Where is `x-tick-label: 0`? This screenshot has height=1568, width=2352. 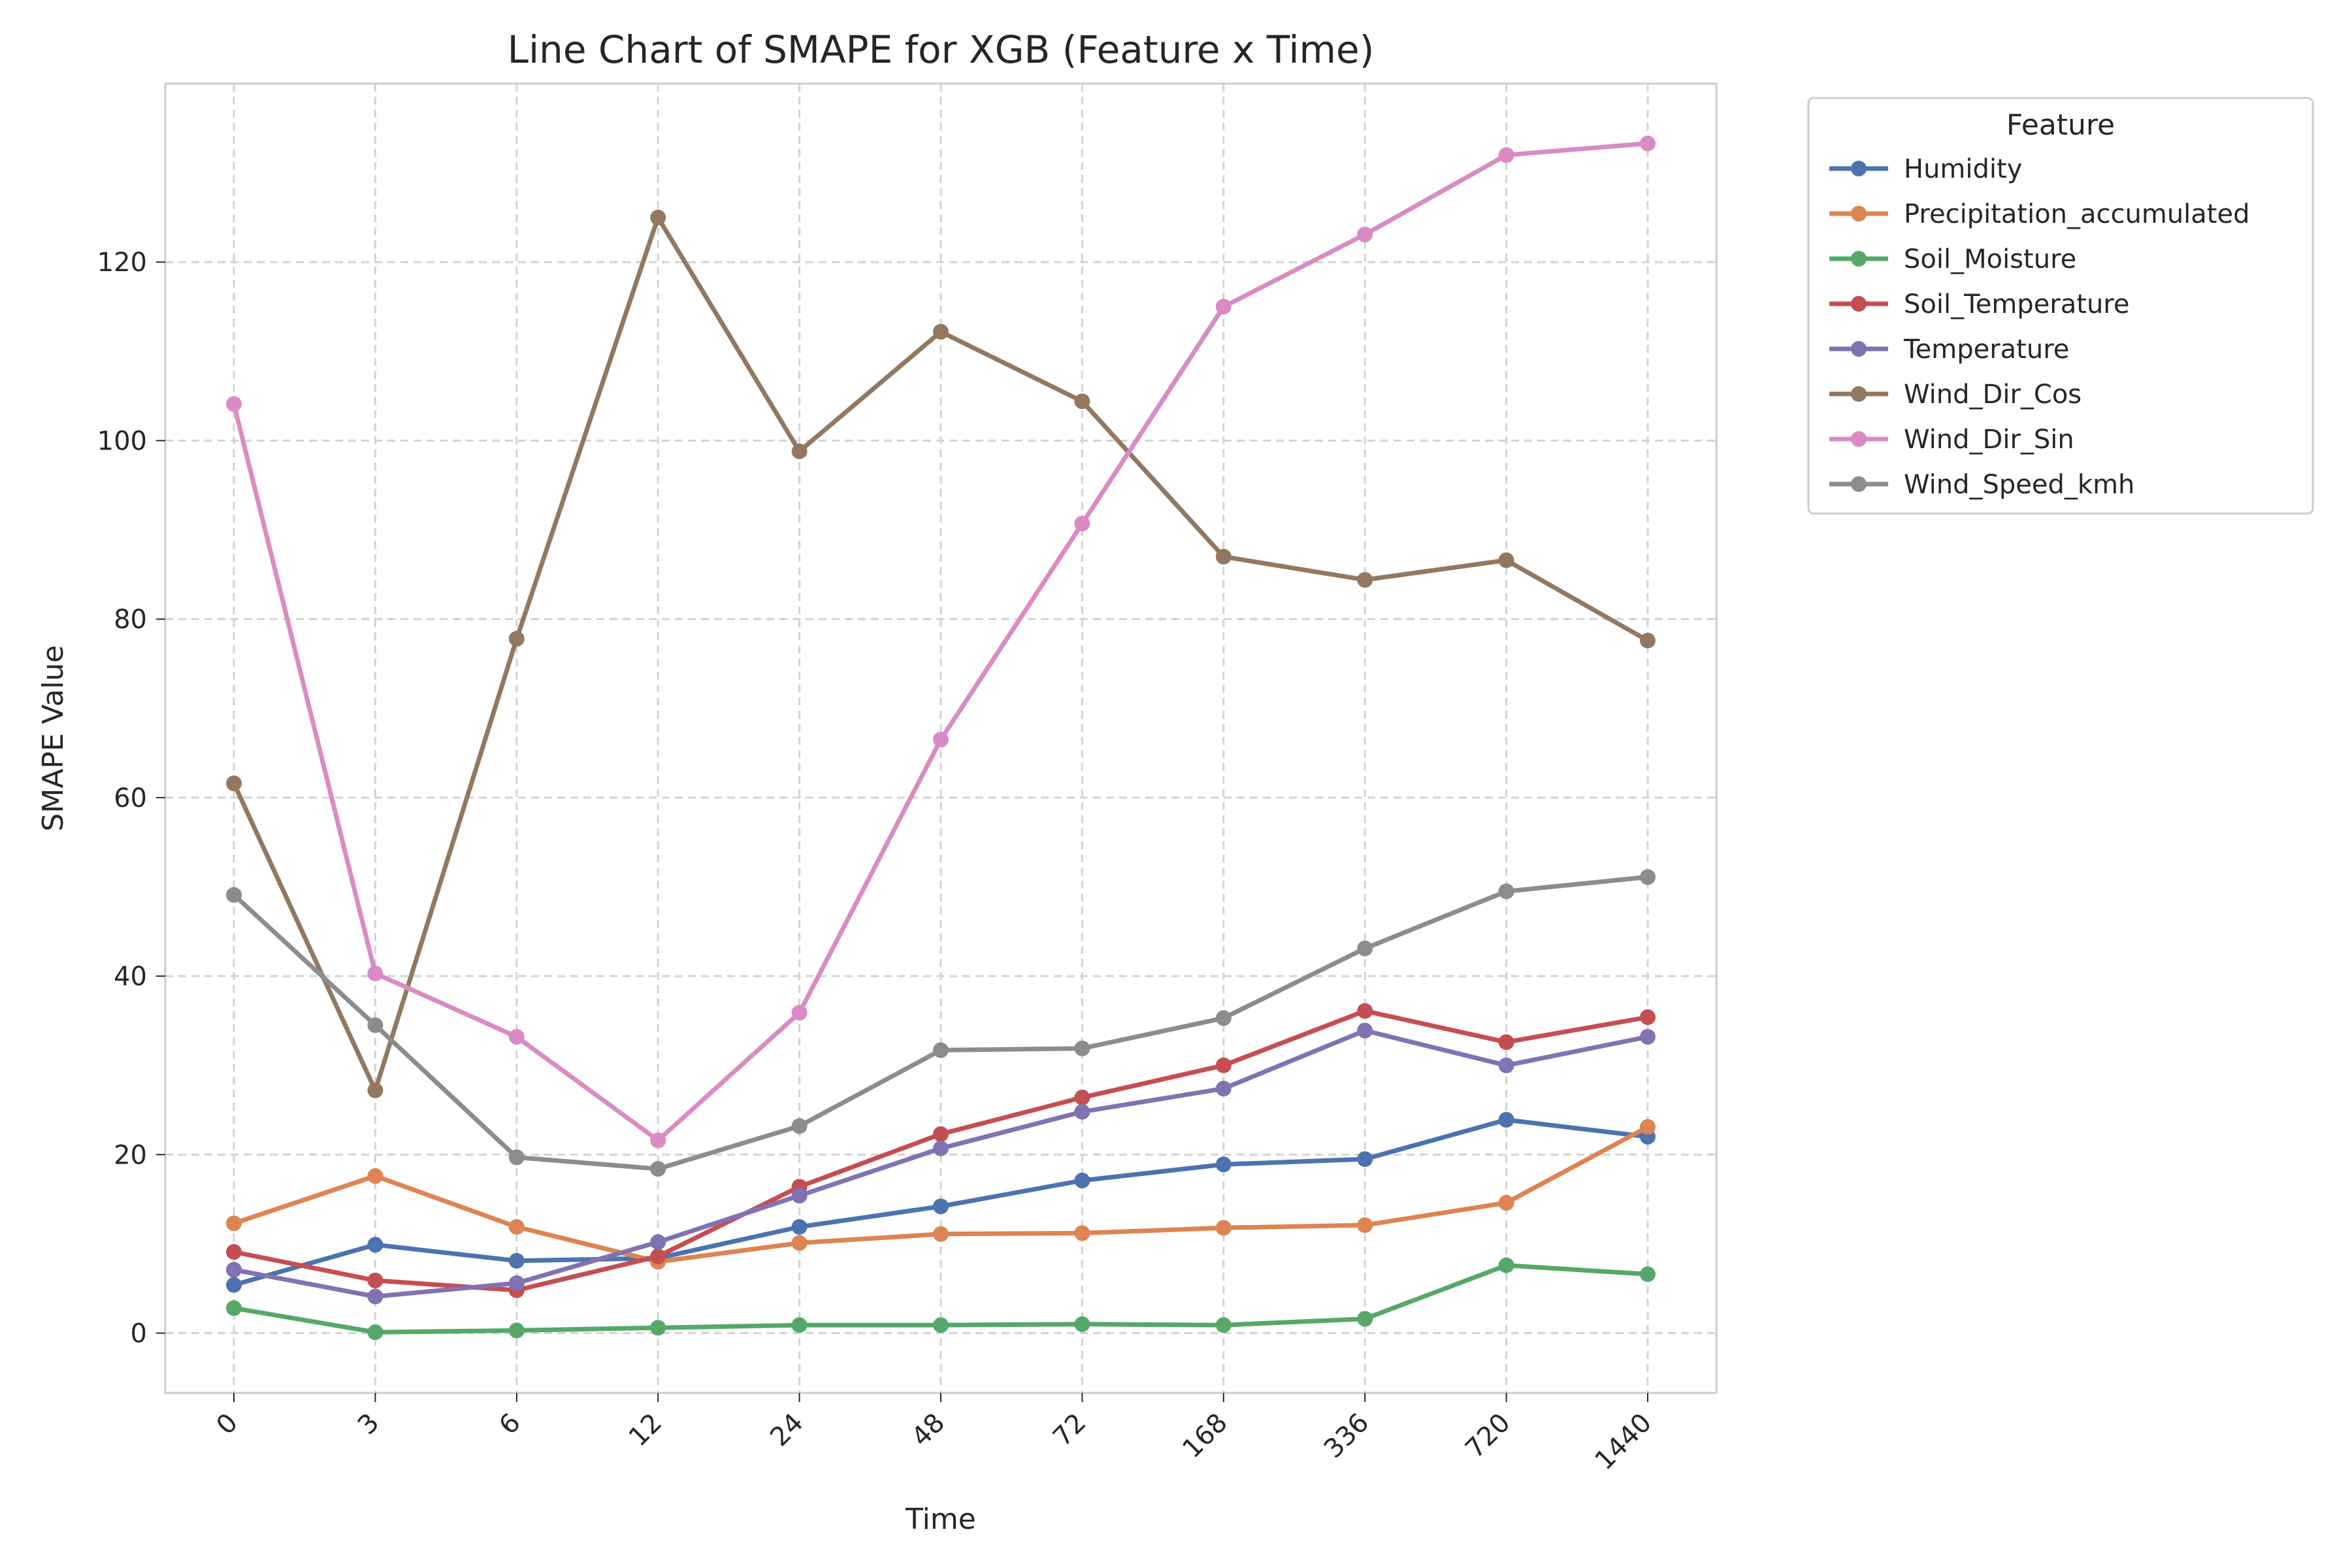 x-tick-label: 0 is located at coordinates (227, 1424).